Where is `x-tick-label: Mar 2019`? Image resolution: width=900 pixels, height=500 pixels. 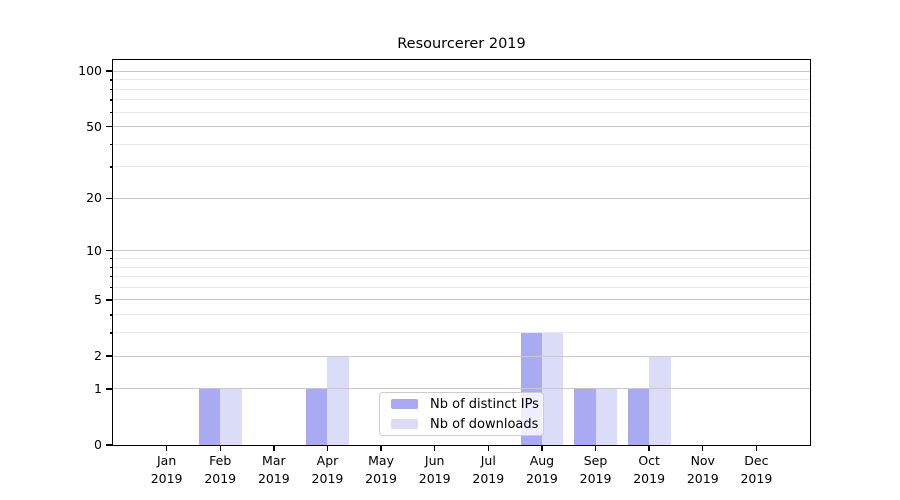
x-tick-label: Mar 2019 is located at coordinates (273, 469).